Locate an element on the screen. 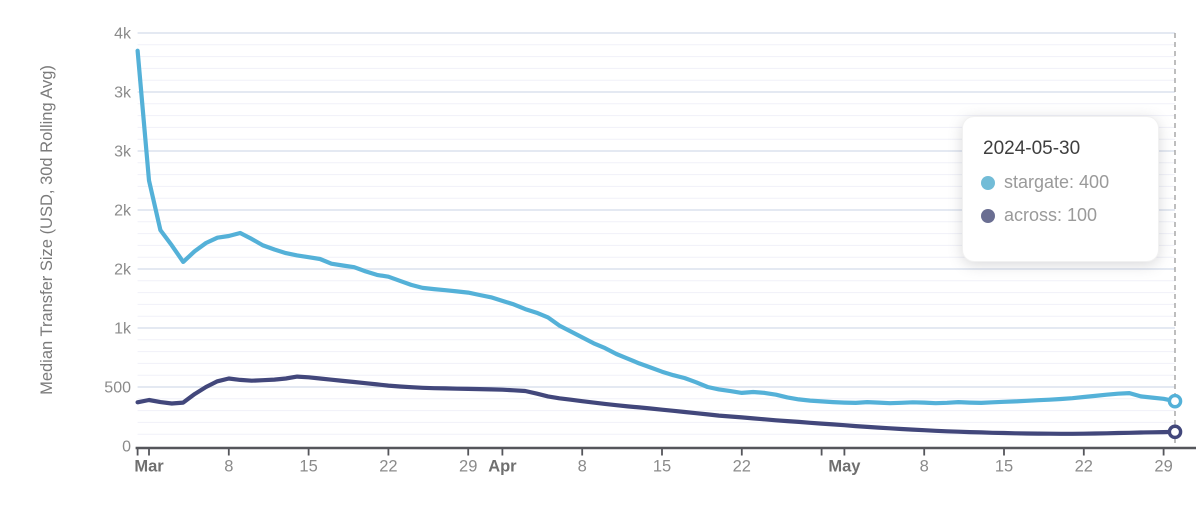  x-tick-label: Apr is located at coordinates (502, 467).